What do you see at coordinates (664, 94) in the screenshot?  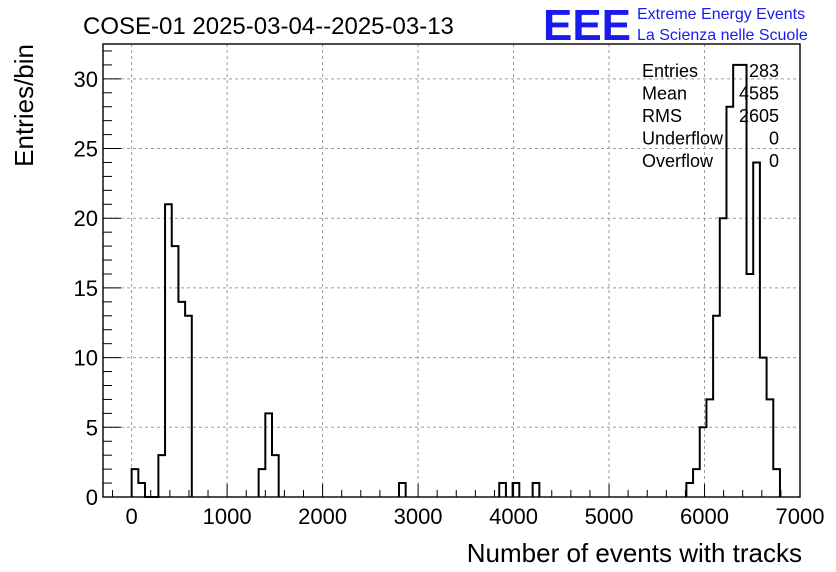 I see `stats-label: Mean` at bounding box center [664, 94].